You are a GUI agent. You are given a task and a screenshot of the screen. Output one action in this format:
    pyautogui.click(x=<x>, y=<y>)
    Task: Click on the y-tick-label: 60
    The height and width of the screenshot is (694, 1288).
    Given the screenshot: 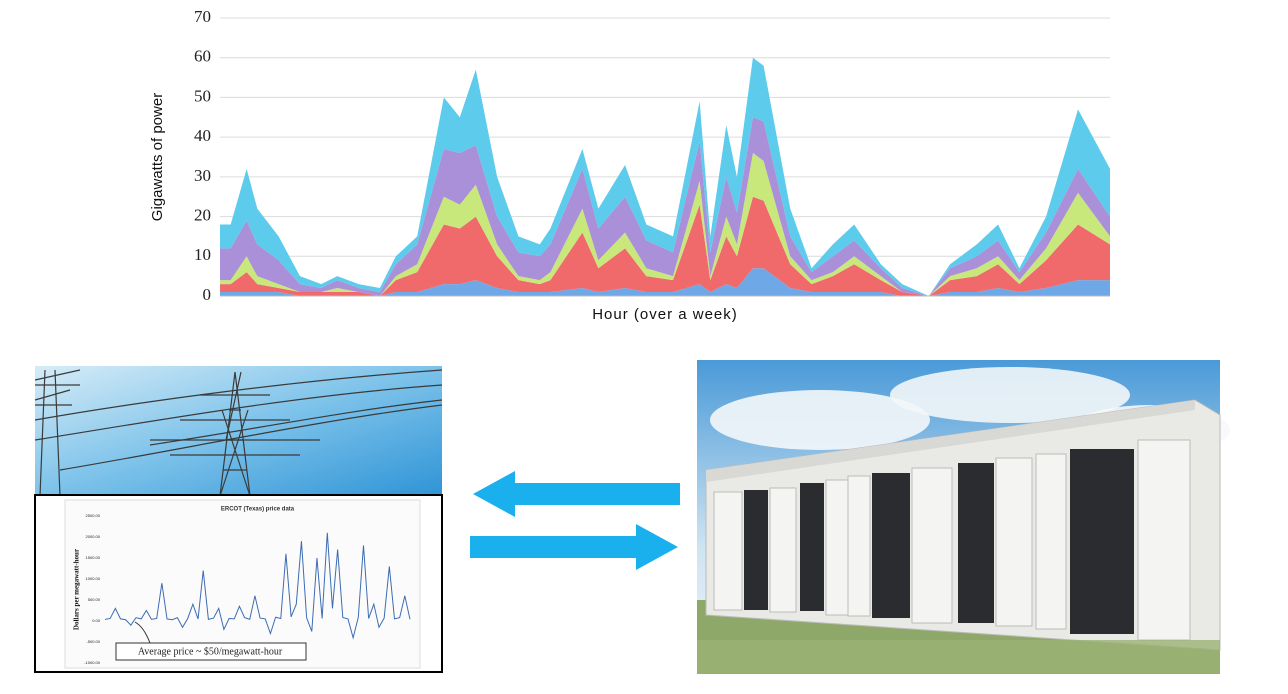 What is the action you would take?
    pyautogui.click(x=202, y=56)
    